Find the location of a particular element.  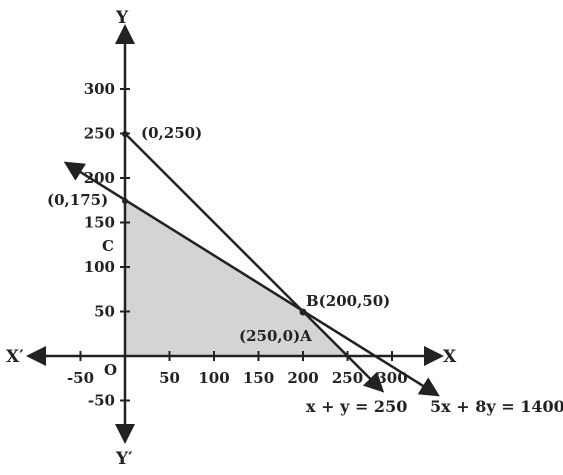

x-tick-label: 100 is located at coordinates (213, 378).